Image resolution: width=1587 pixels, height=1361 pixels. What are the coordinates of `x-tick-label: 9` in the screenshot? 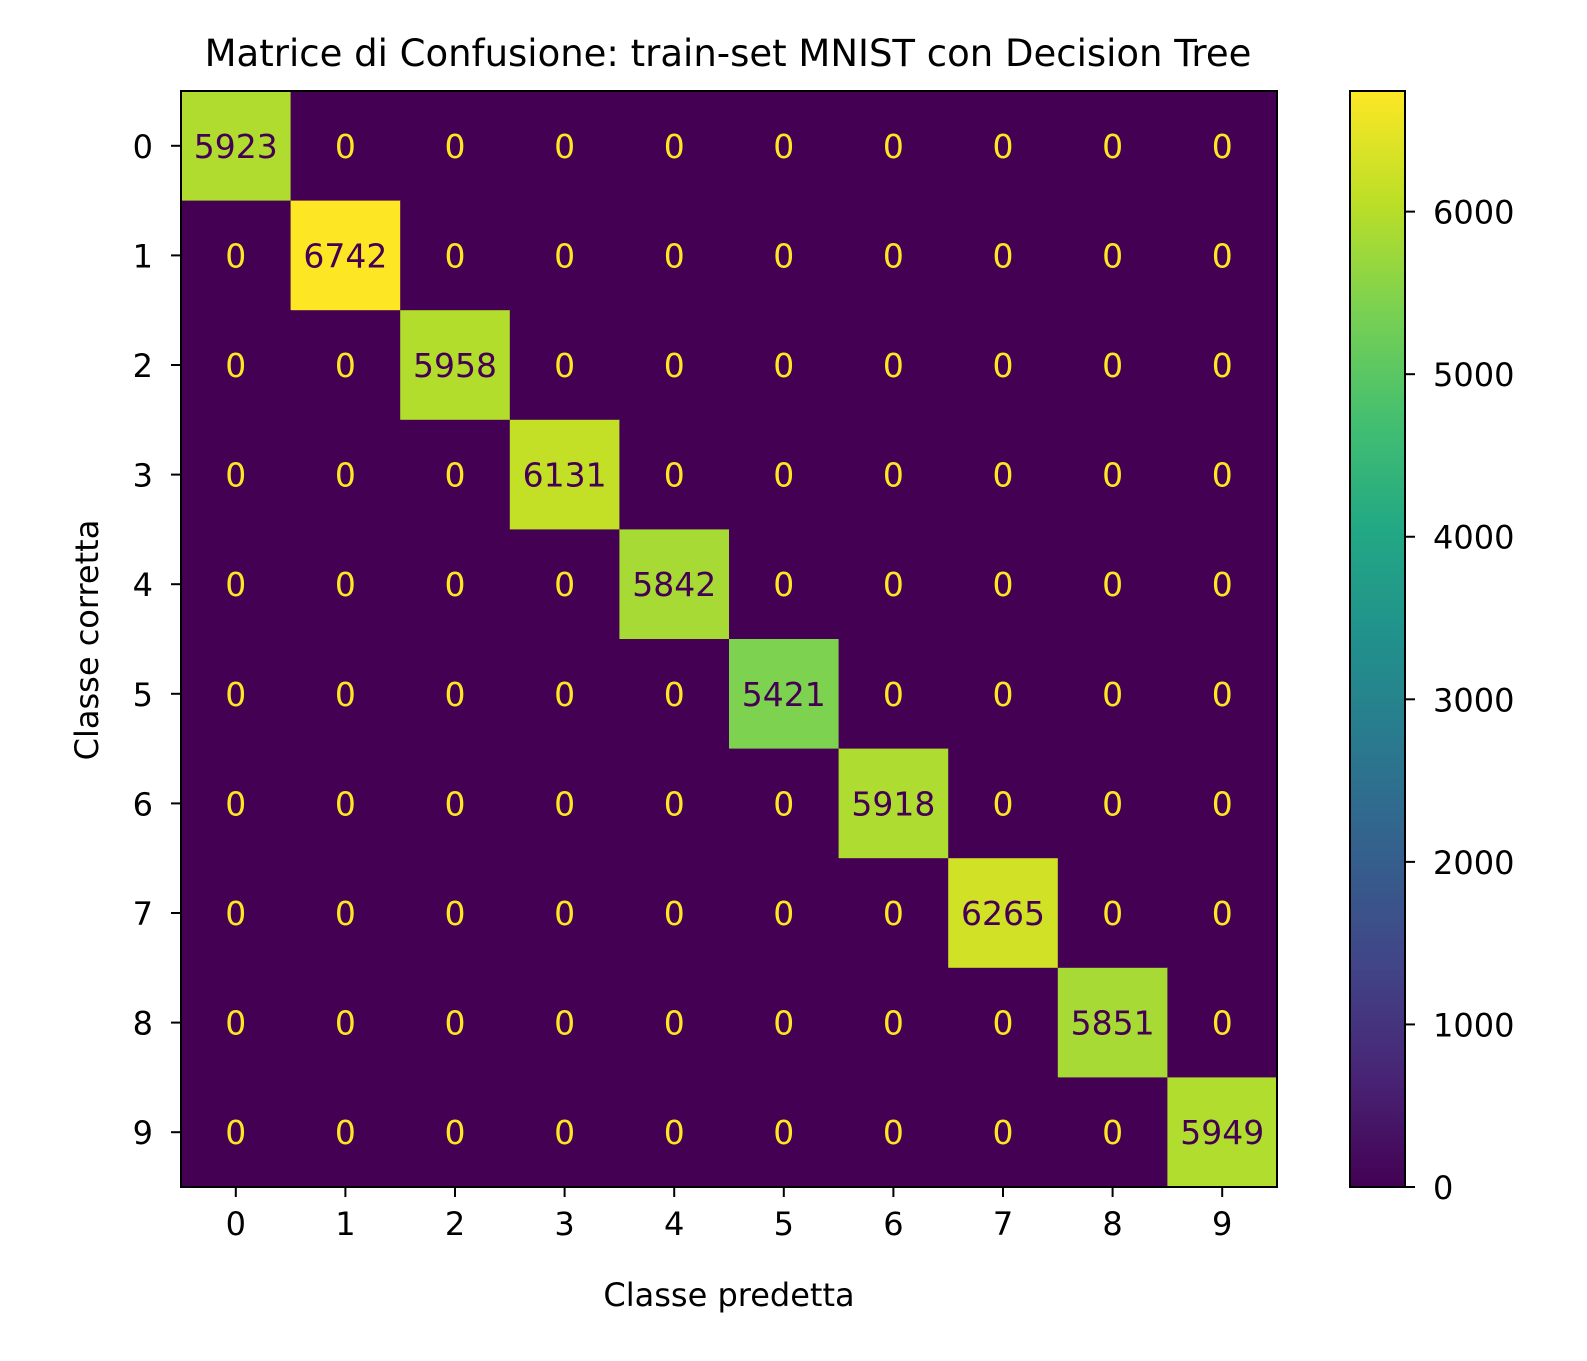 It's located at (1222, 1224).